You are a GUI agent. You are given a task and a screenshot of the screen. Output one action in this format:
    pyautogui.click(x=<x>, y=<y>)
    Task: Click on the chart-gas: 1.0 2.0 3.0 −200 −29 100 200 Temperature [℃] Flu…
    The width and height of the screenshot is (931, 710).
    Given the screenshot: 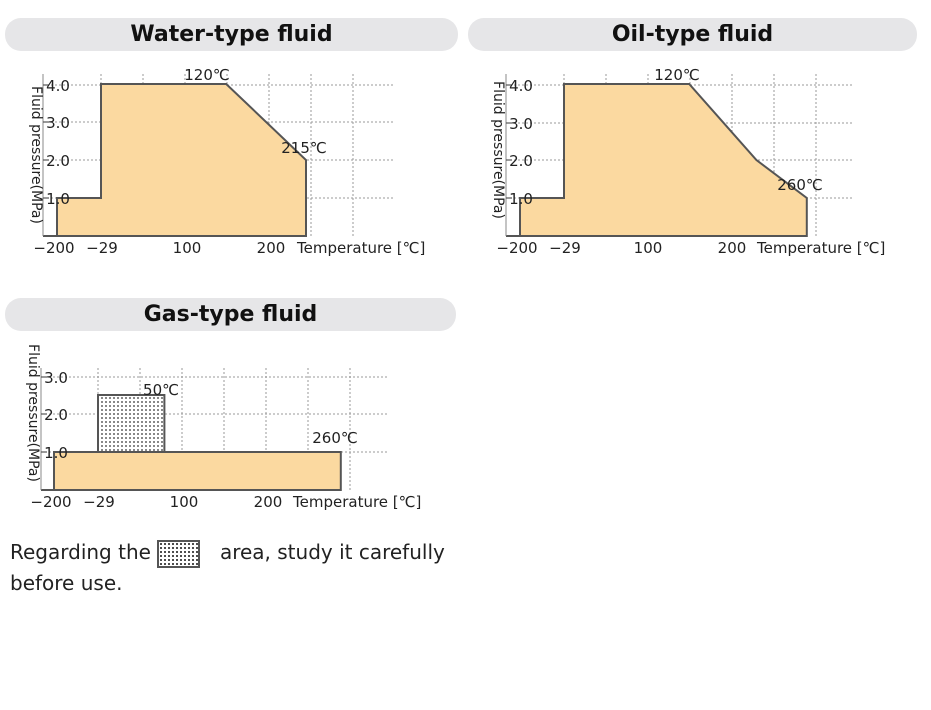 What is the action you would take?
    pyautogui.click(x=223, y=427)
    